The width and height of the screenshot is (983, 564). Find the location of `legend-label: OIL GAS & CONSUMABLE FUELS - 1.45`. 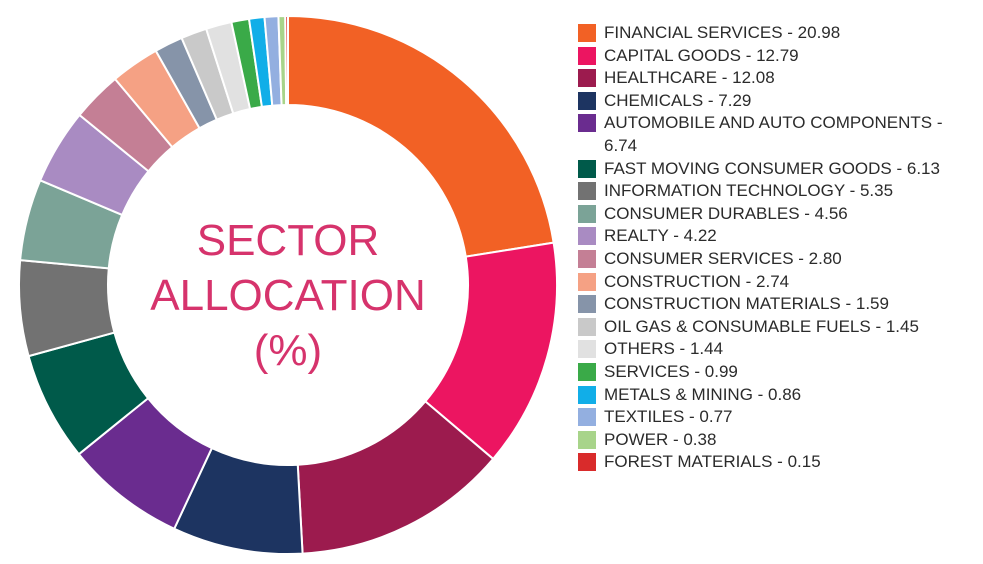

legend-label: OIL GAS & CONSUMABLE FUELS - 1.45 is located at coordinates (761, 326).